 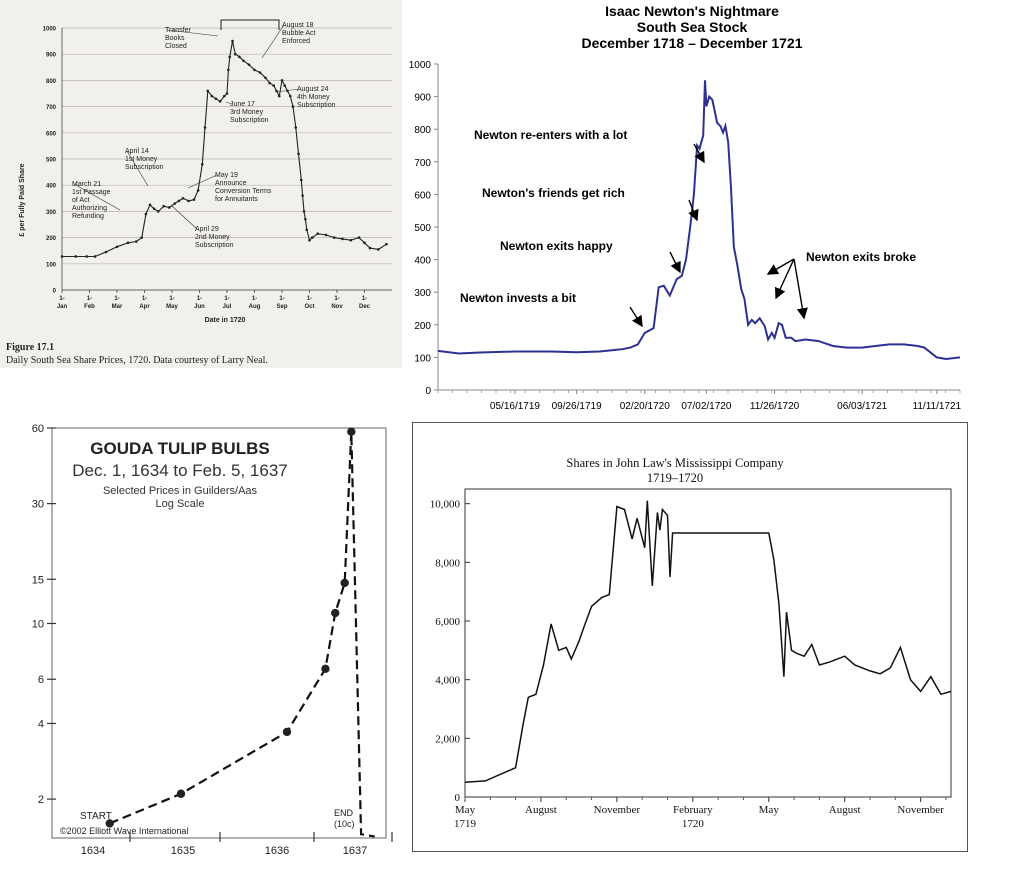 What do you see at coordinates (645, 406) in the screenshot?
I see `x-tick-label: 02/20/1720` at bounding box center [645, 406].